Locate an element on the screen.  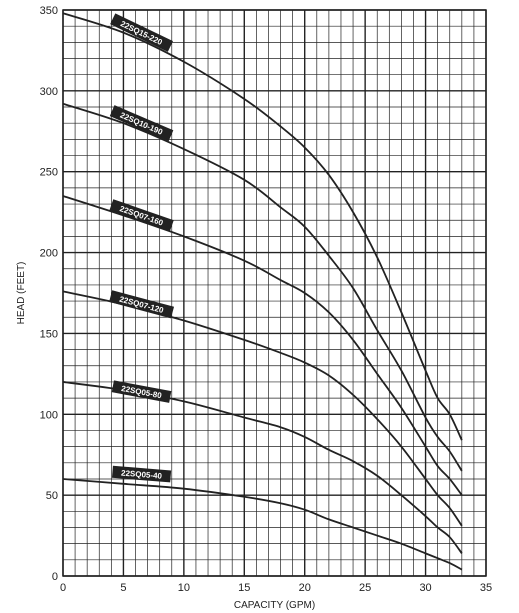
curve-label: 22SQ05-40 is located at coordinates (141, 474).